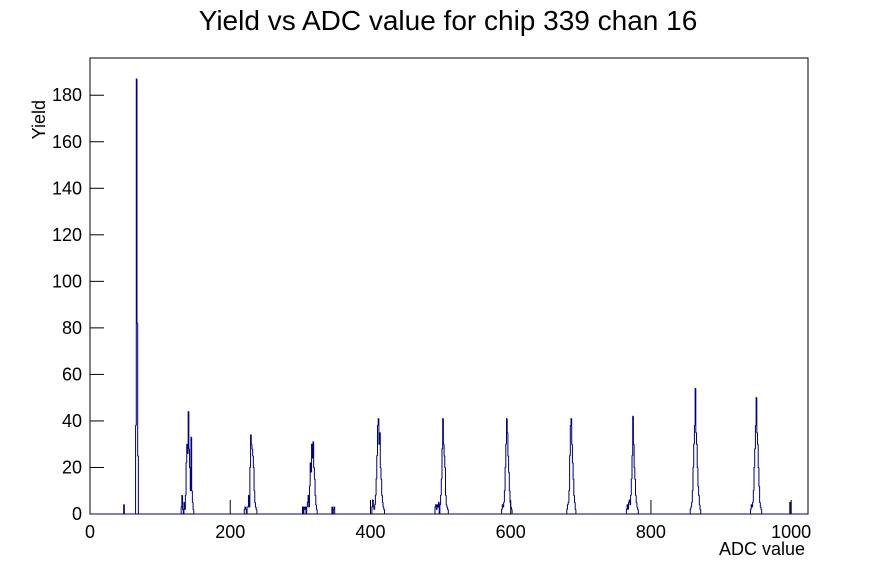 This screenshot has height=572, width=896. I want to click on x-axis-label: ADC value, so click(762, 549).